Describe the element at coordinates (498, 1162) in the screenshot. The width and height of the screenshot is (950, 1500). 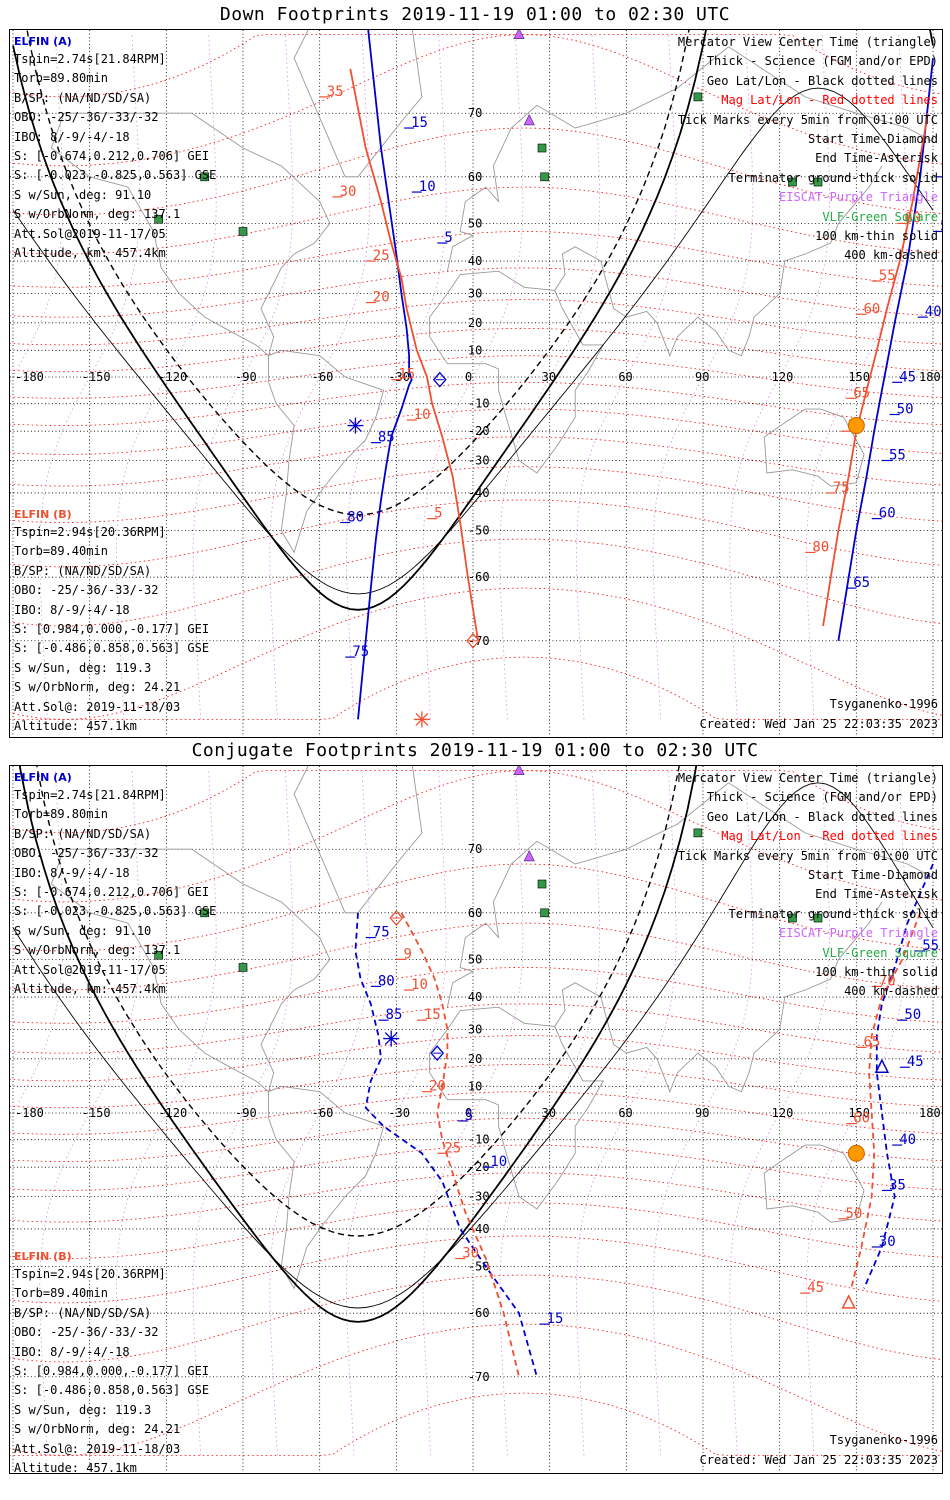
I see `tick-label: 10` at that location.